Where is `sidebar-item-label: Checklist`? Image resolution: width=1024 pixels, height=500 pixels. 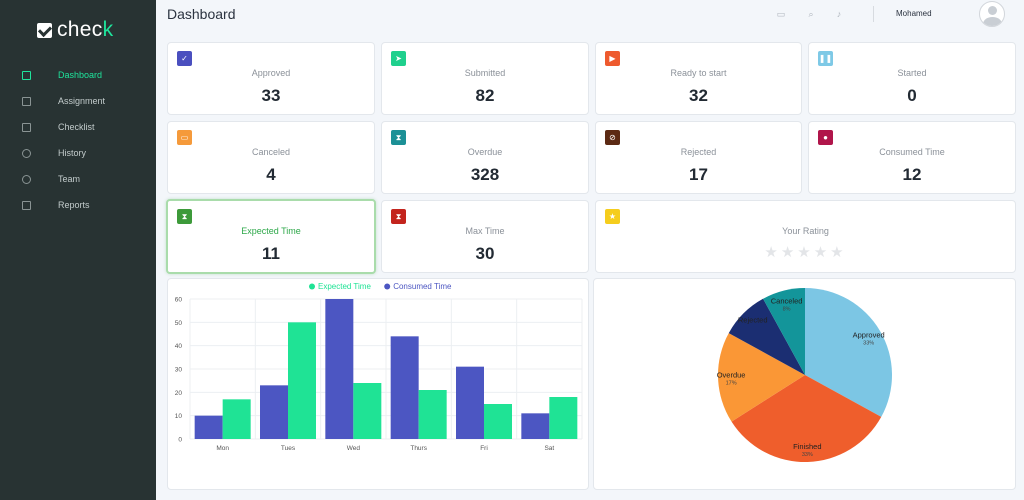 sidebar-item-label: Checklist is located at coordinates (76, 127).